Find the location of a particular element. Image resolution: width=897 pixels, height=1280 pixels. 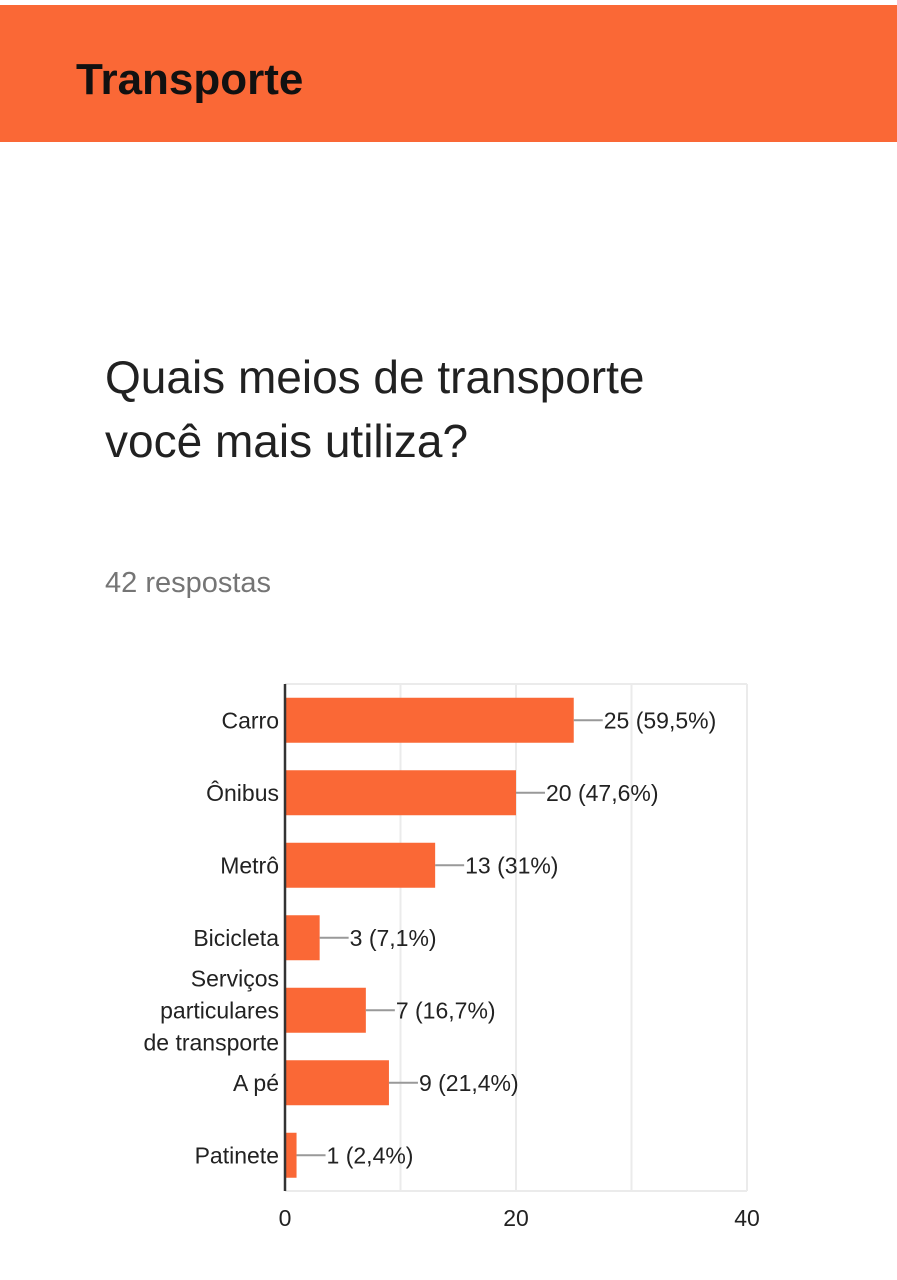

x-tick-label: 40 is located at coordinates (747, 1218).